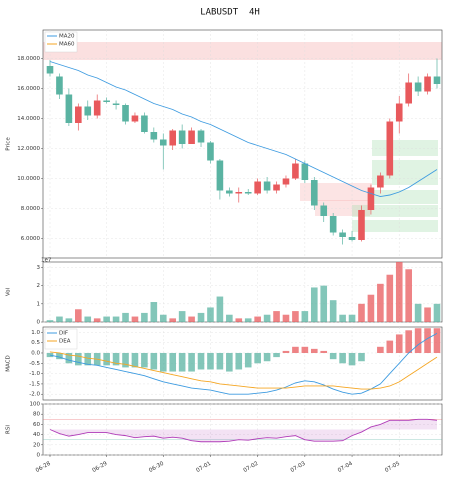  What do you see at coordinates (31, 239) in the screenshot?
I see `y-tick-label: 6.0000` at bounding box center [31, 239].